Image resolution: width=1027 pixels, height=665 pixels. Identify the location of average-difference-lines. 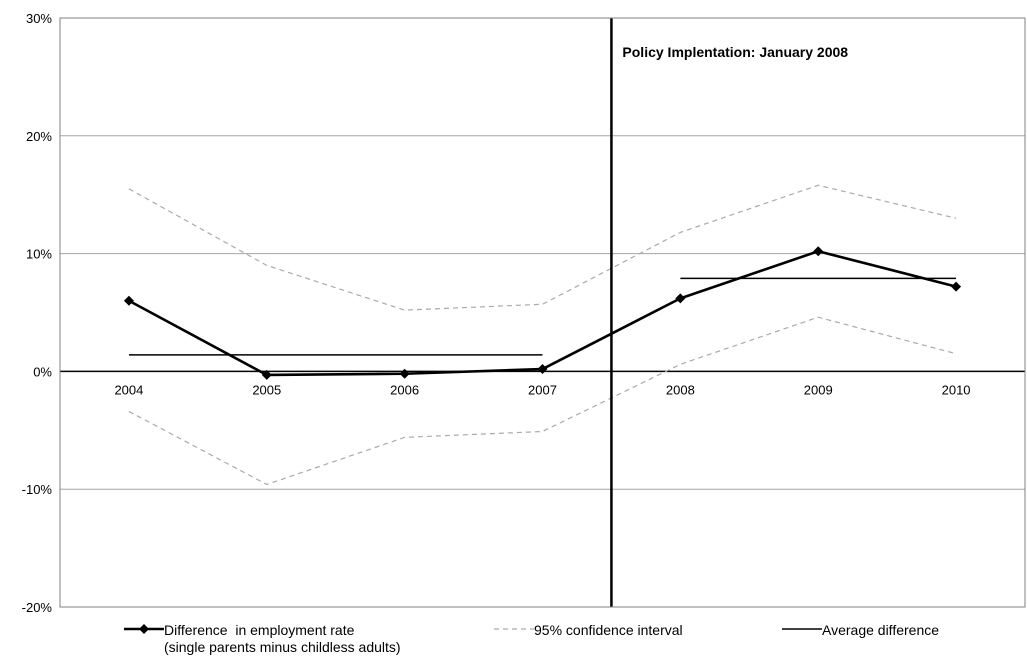
(542, 316).